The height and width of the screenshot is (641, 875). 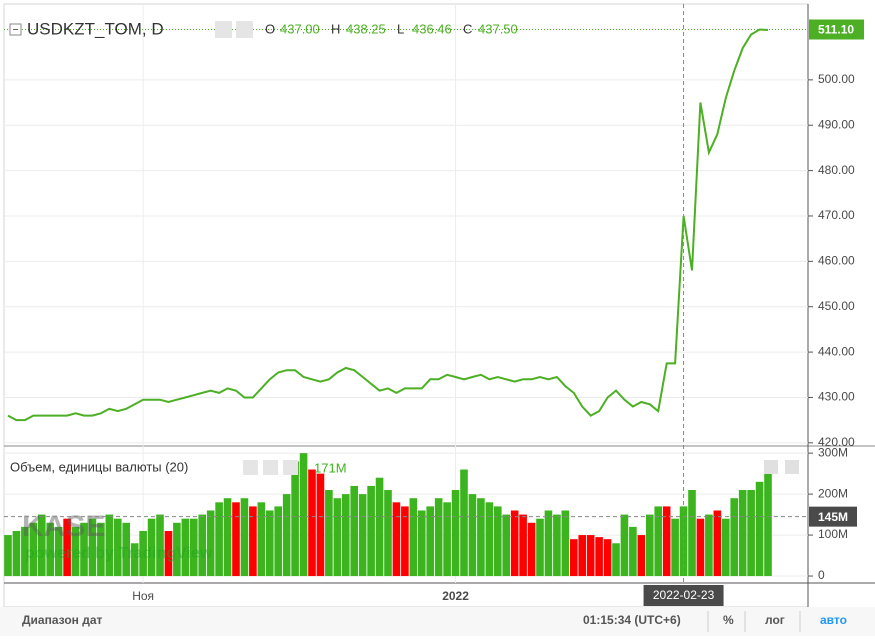 What do you see at coordinates (632, 620) in the screenshot?
I see `clock: 01:15:34 (UTC+6)` at bounding box center [632, 620].